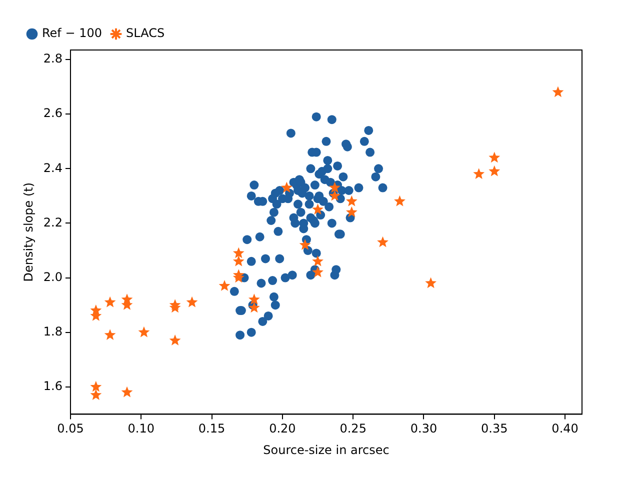  Describe the element at coordinates (212, 429) in the screenshot. I see `x-tick-label: 0.15` at that location.